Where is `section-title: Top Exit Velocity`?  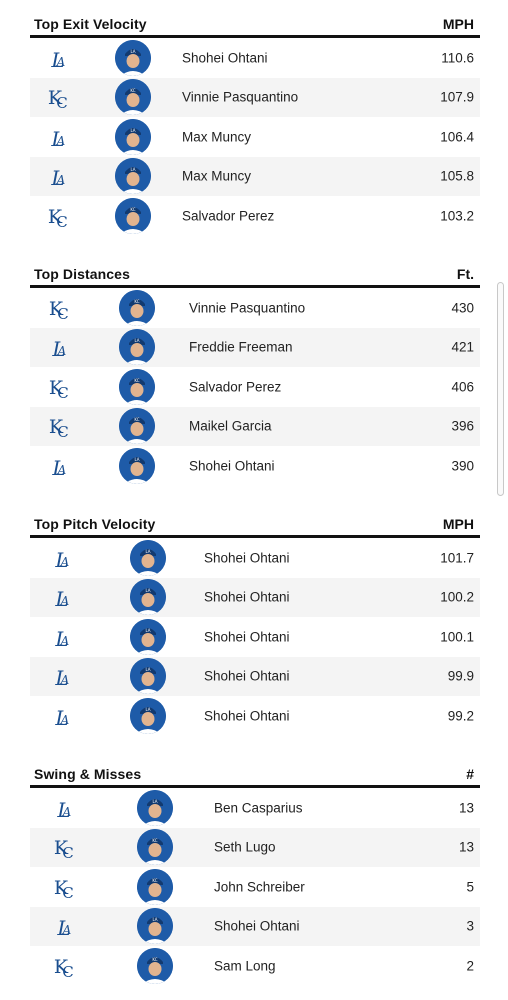 section-title: Top Exit Velocity is located at coordinates (90, 24).